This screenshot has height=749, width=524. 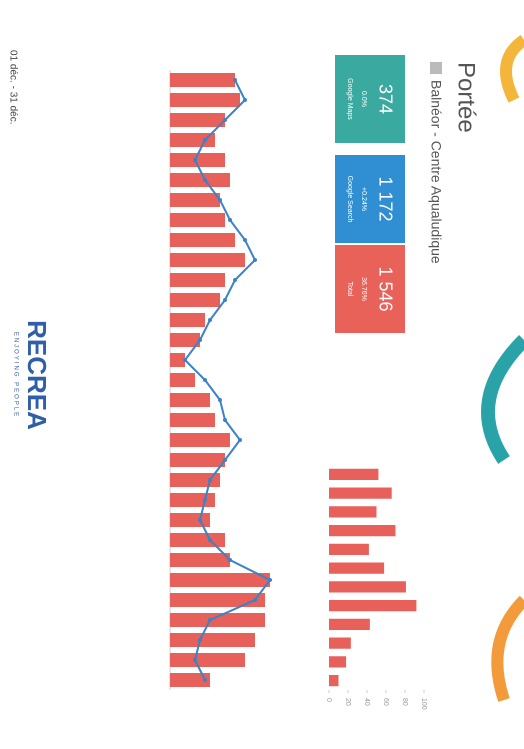 I want to click on y-tick-label: 40, so click(x=366, y=702).